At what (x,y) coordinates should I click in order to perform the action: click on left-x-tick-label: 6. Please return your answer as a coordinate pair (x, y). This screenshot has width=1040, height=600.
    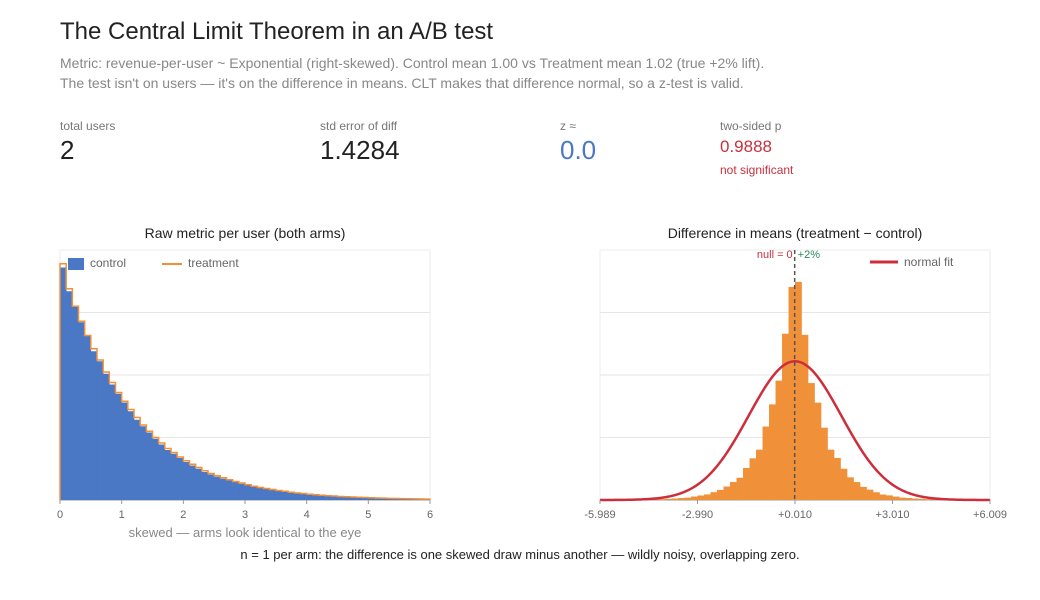
    Looking at the image, I should click on (430, 515).